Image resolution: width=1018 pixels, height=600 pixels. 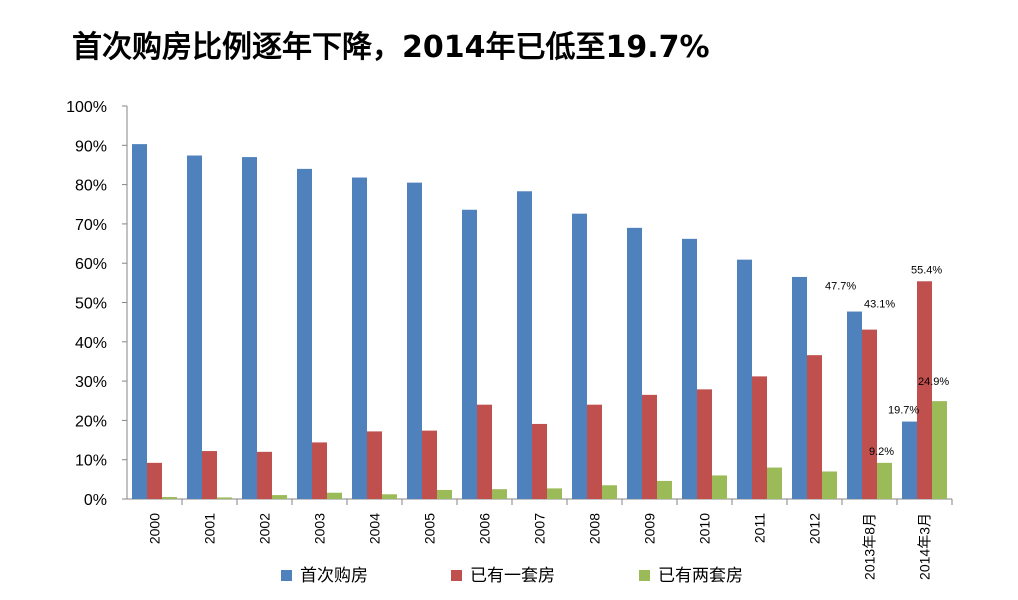 I want to click on legend-label: 已有两套房, so click(x=700, y=576).